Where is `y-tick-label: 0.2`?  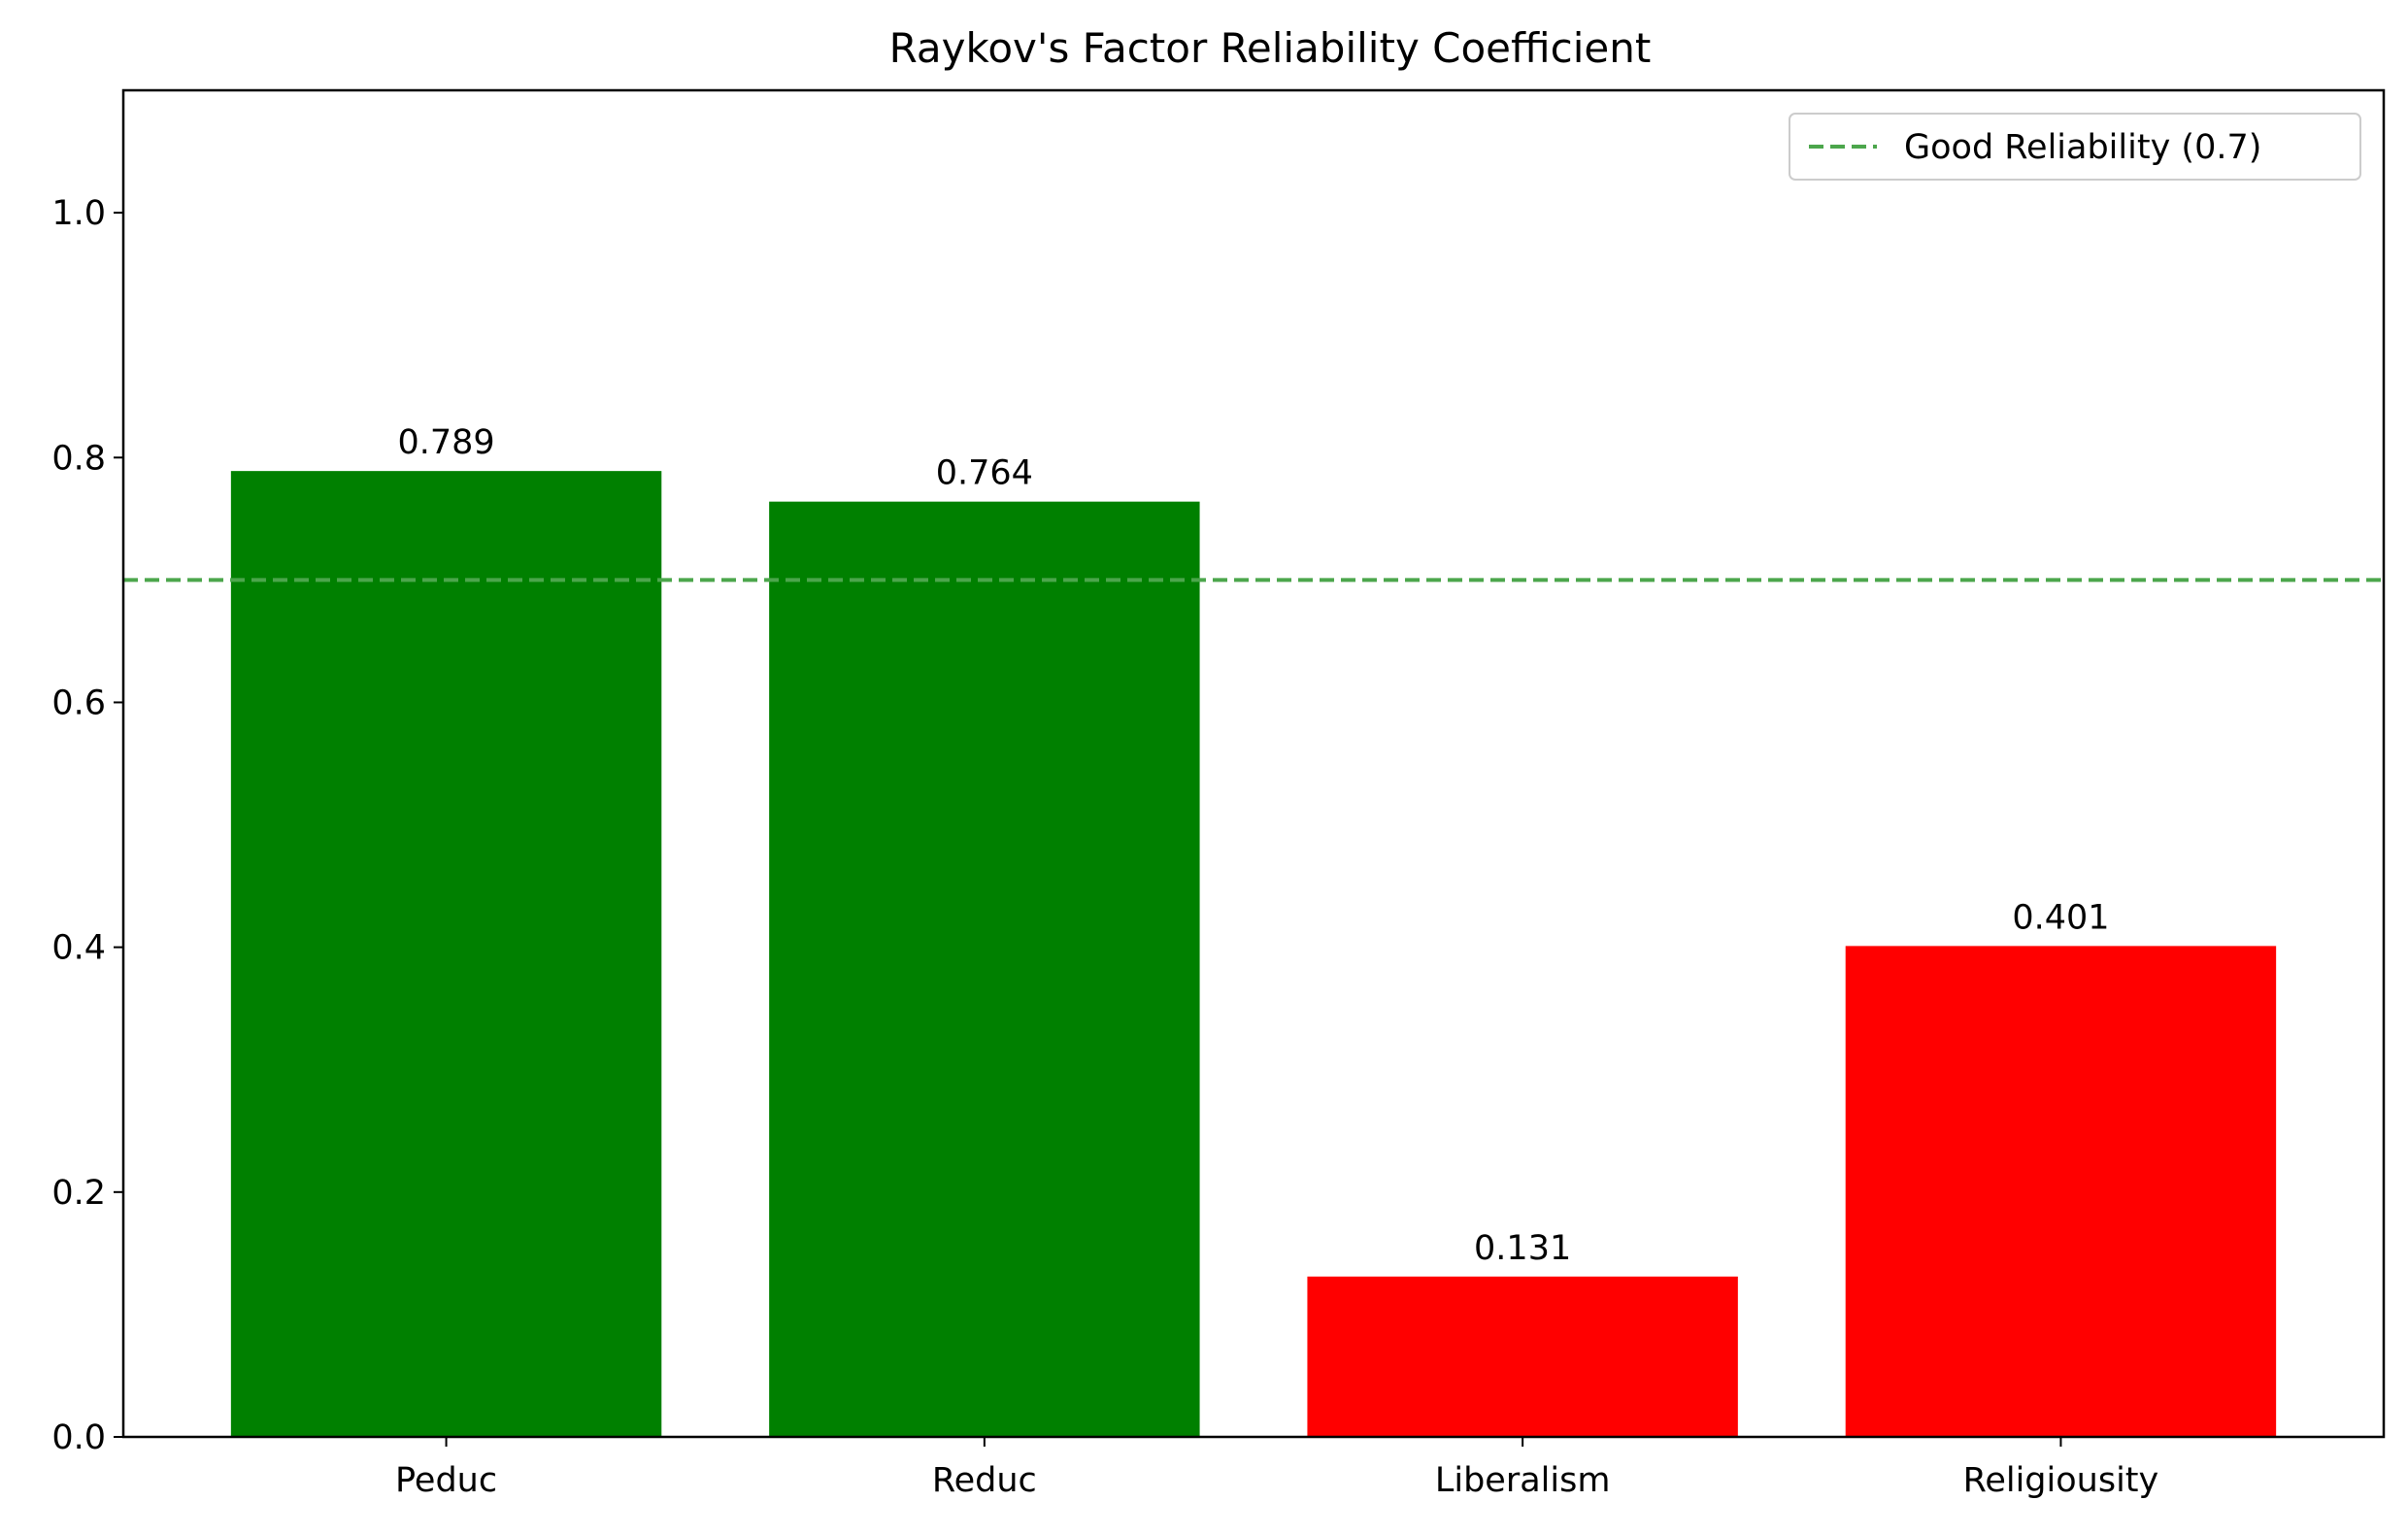
y-tick-label: 0.2 is located at coordinates (78, 1194).